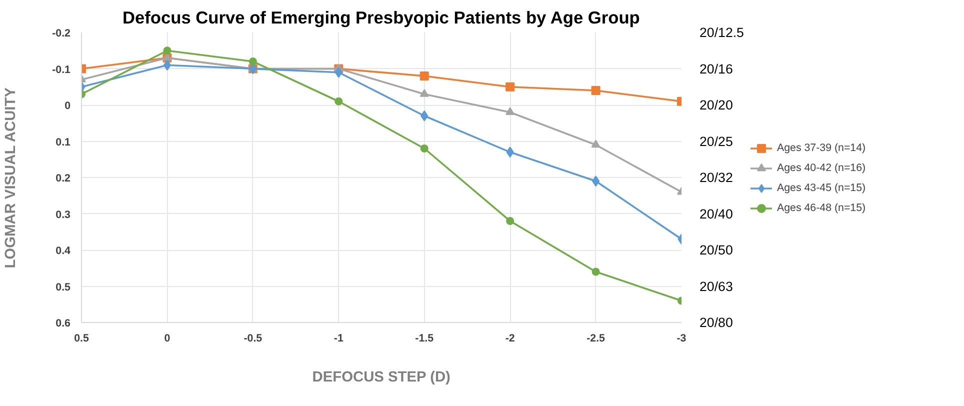 The image size is (964, 406). What do you see at coordinates (716, 68) in the screenshot?
I see `text: 20/16` at bounding box center [716, 68].